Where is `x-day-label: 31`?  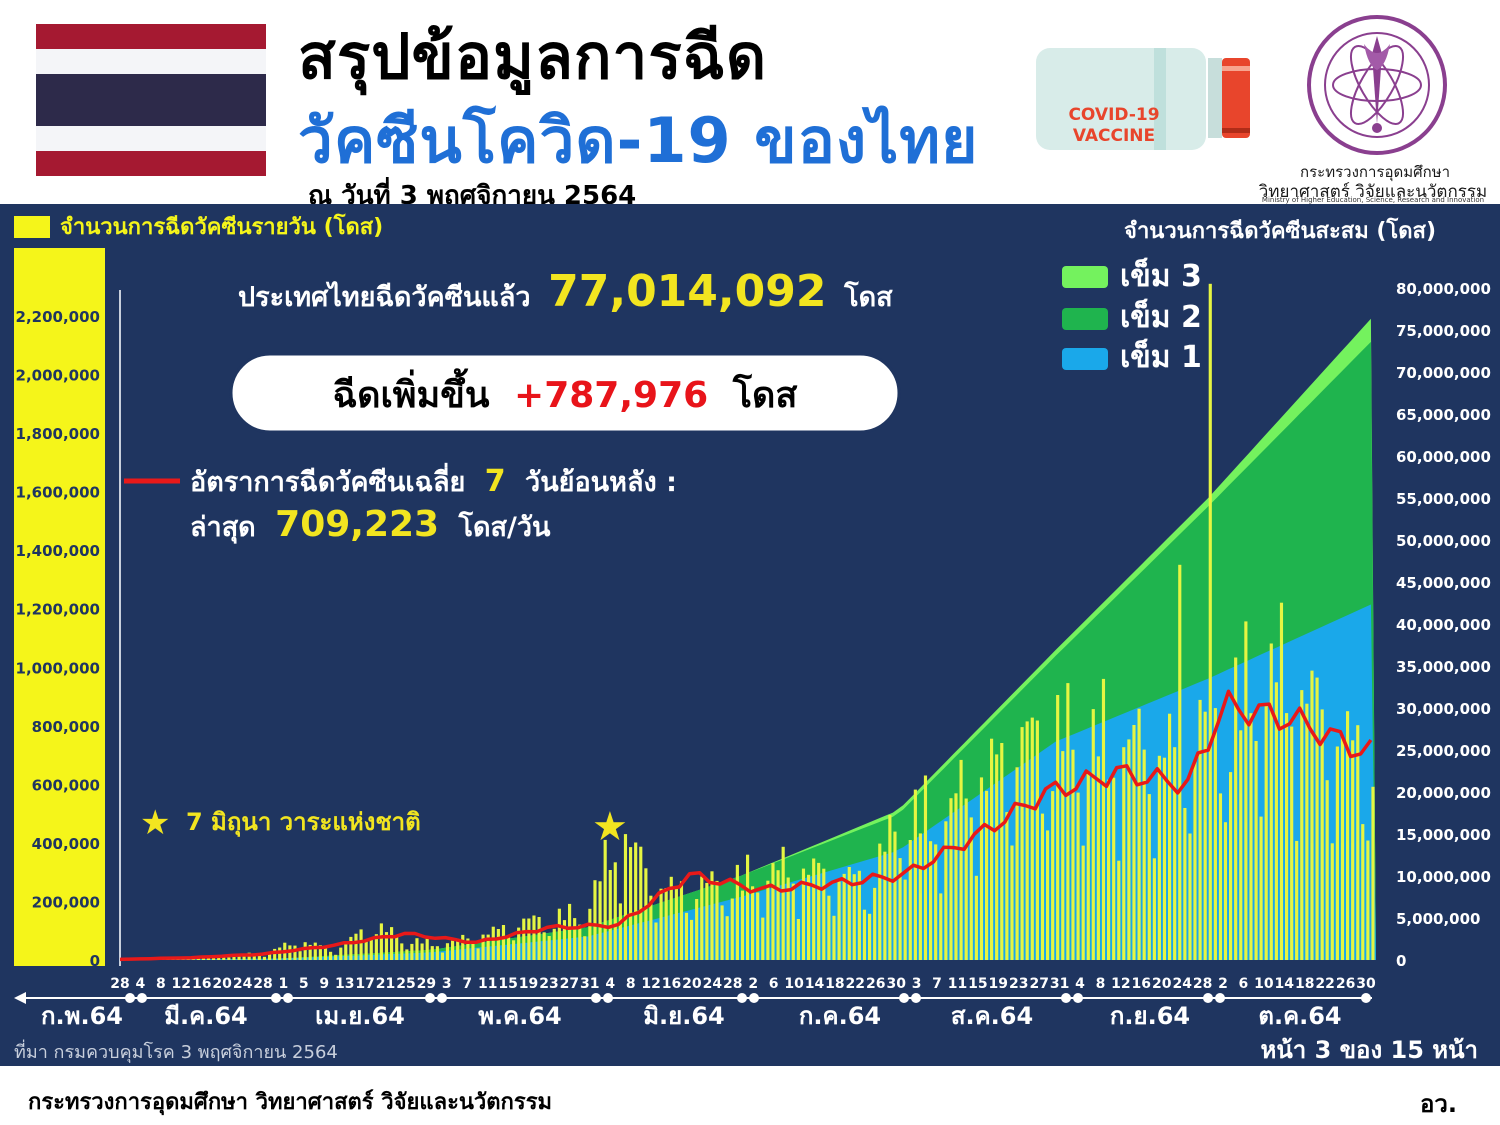 x-day-label: 31 is located at coordinates (589, 984).